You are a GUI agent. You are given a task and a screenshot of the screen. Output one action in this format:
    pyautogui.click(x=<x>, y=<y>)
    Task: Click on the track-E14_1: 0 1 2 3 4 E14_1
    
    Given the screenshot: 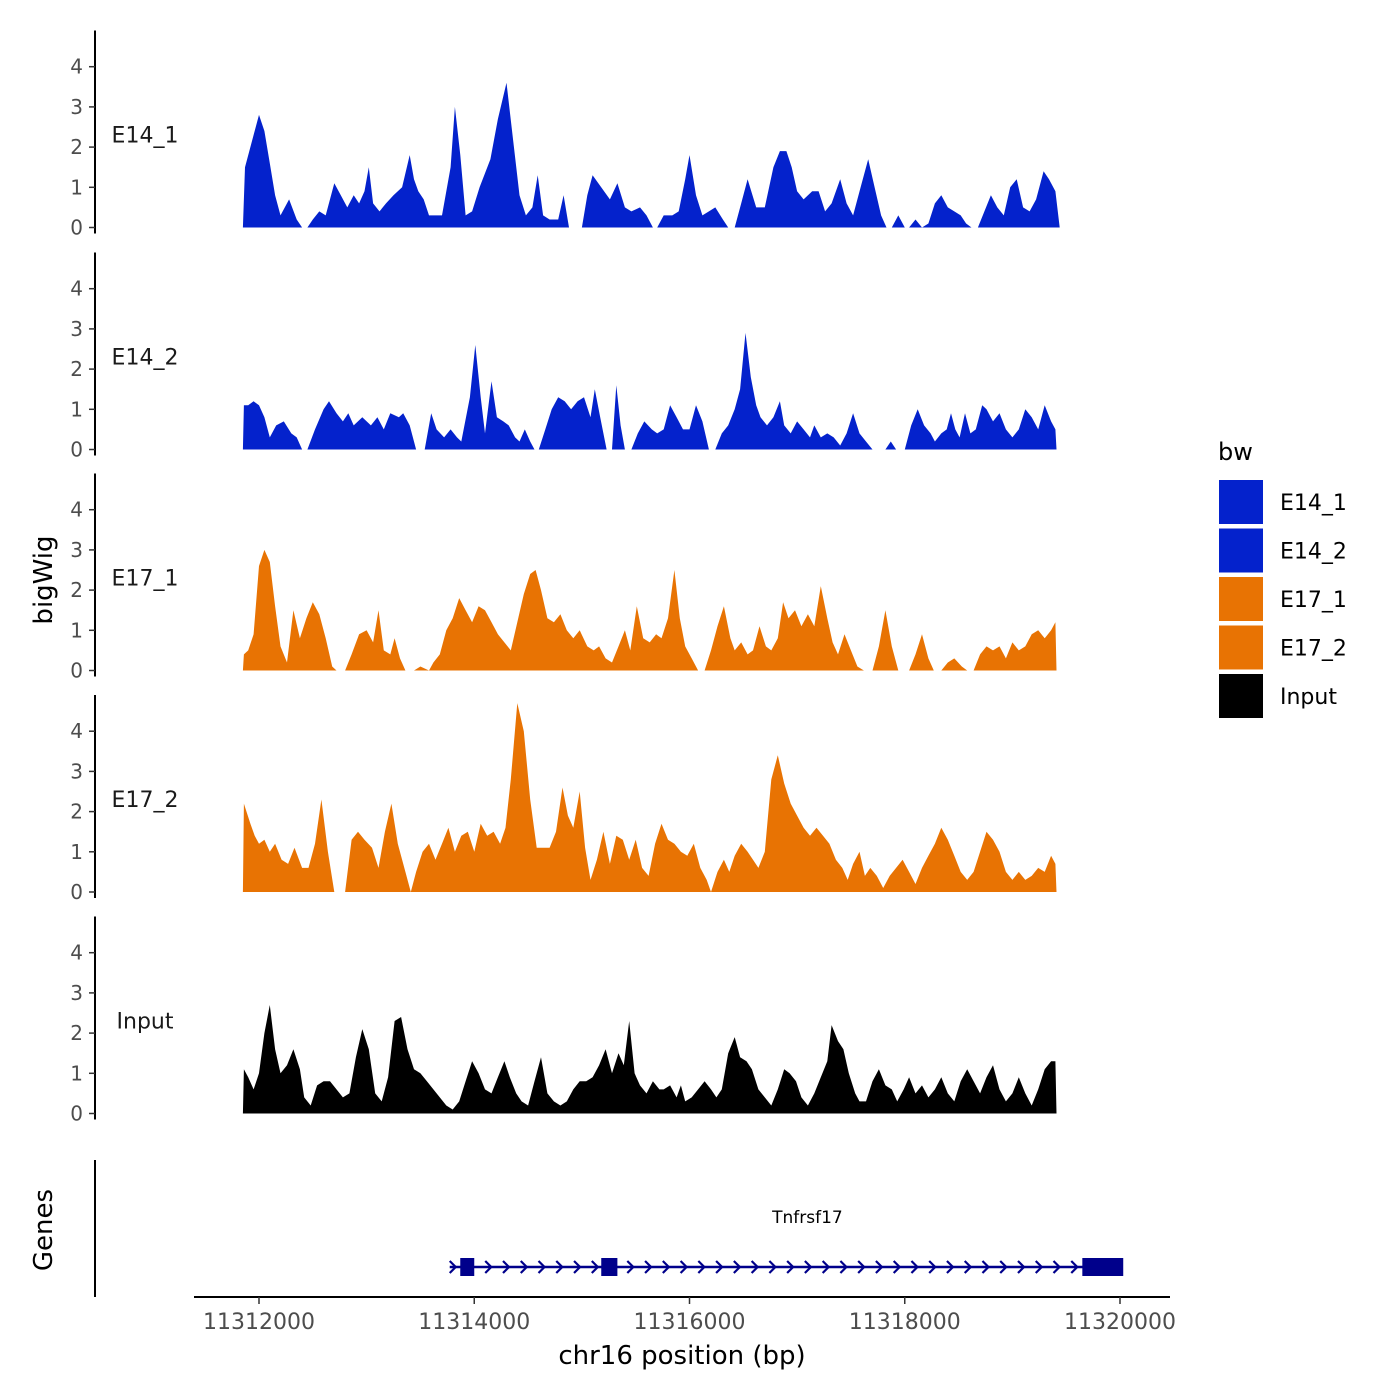 What is the action you would take?
    pyautogui.click(x=565, y=135)
    